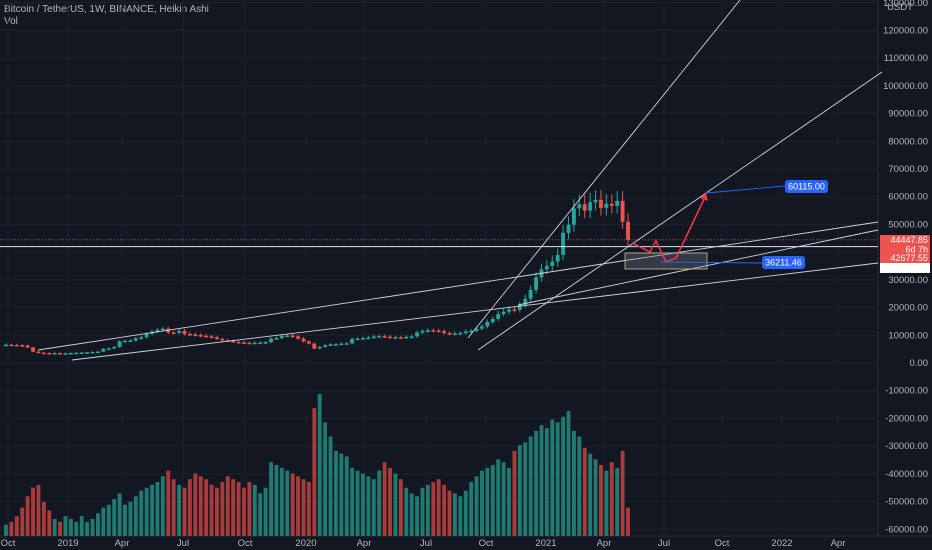 The width and height of the screenshot is (932, 550). Describe the element at coordinates (916, 250) in the screenshot. I see `price-tag-label: 6d 7h` at that location.